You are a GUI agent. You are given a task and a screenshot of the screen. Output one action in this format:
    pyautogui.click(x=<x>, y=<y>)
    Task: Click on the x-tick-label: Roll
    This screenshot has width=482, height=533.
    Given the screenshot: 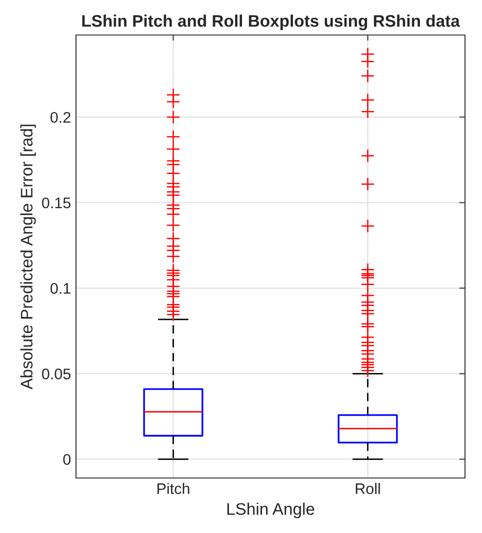 What is the action you would take?
    pyautogui.click(x=368, y=488)
    